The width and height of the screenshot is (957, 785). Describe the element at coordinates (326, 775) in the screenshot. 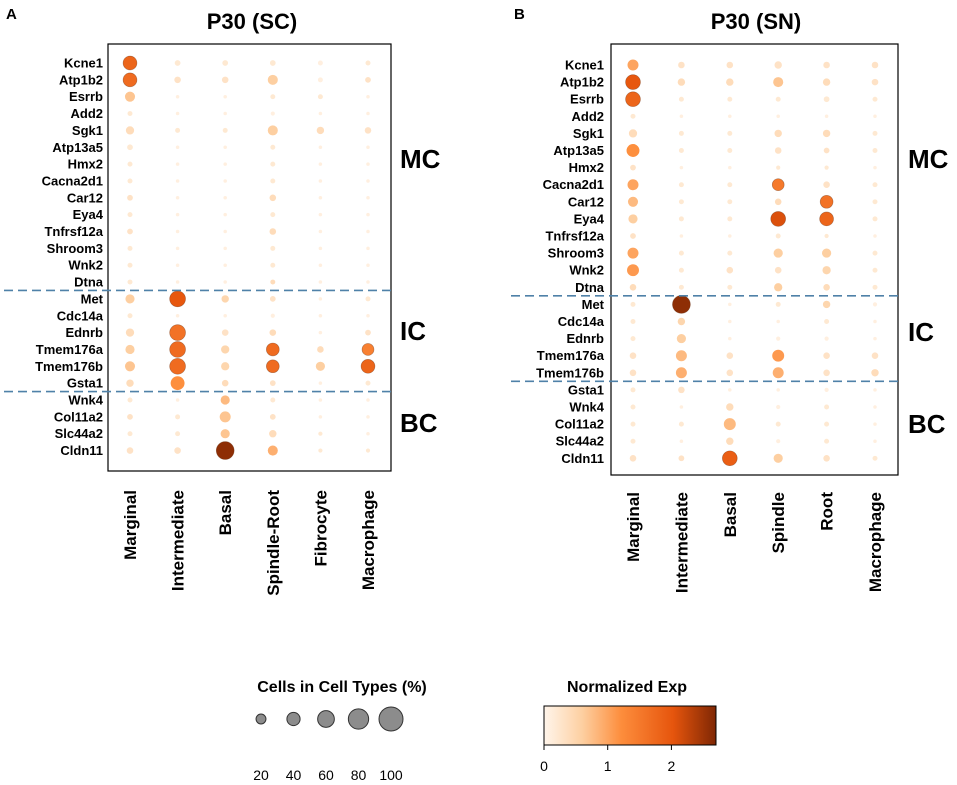

I see `size-legend-label: 60` at that location.